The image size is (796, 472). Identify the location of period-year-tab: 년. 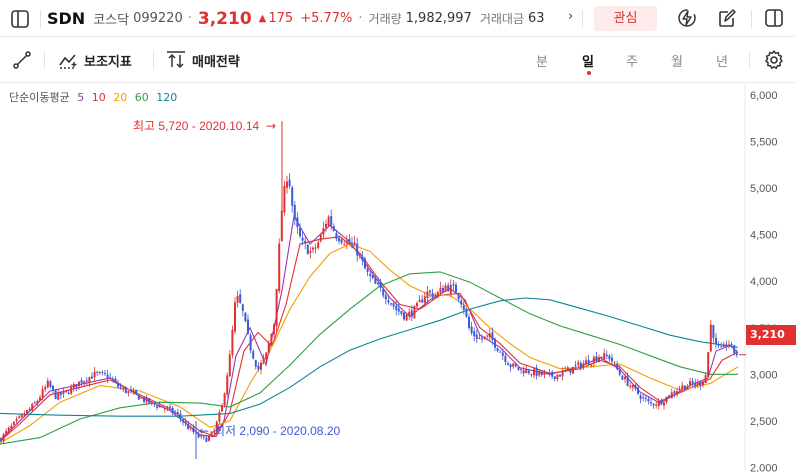
(722, 62).